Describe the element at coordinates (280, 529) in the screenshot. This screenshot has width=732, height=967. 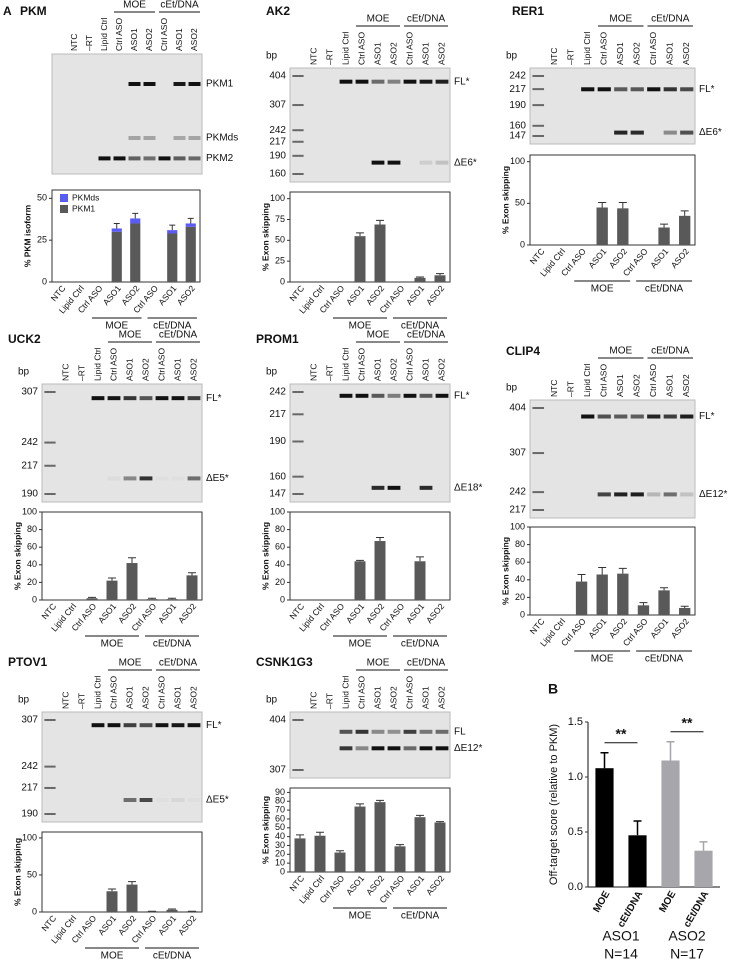
I see `y-tick-label: 80` at that location.